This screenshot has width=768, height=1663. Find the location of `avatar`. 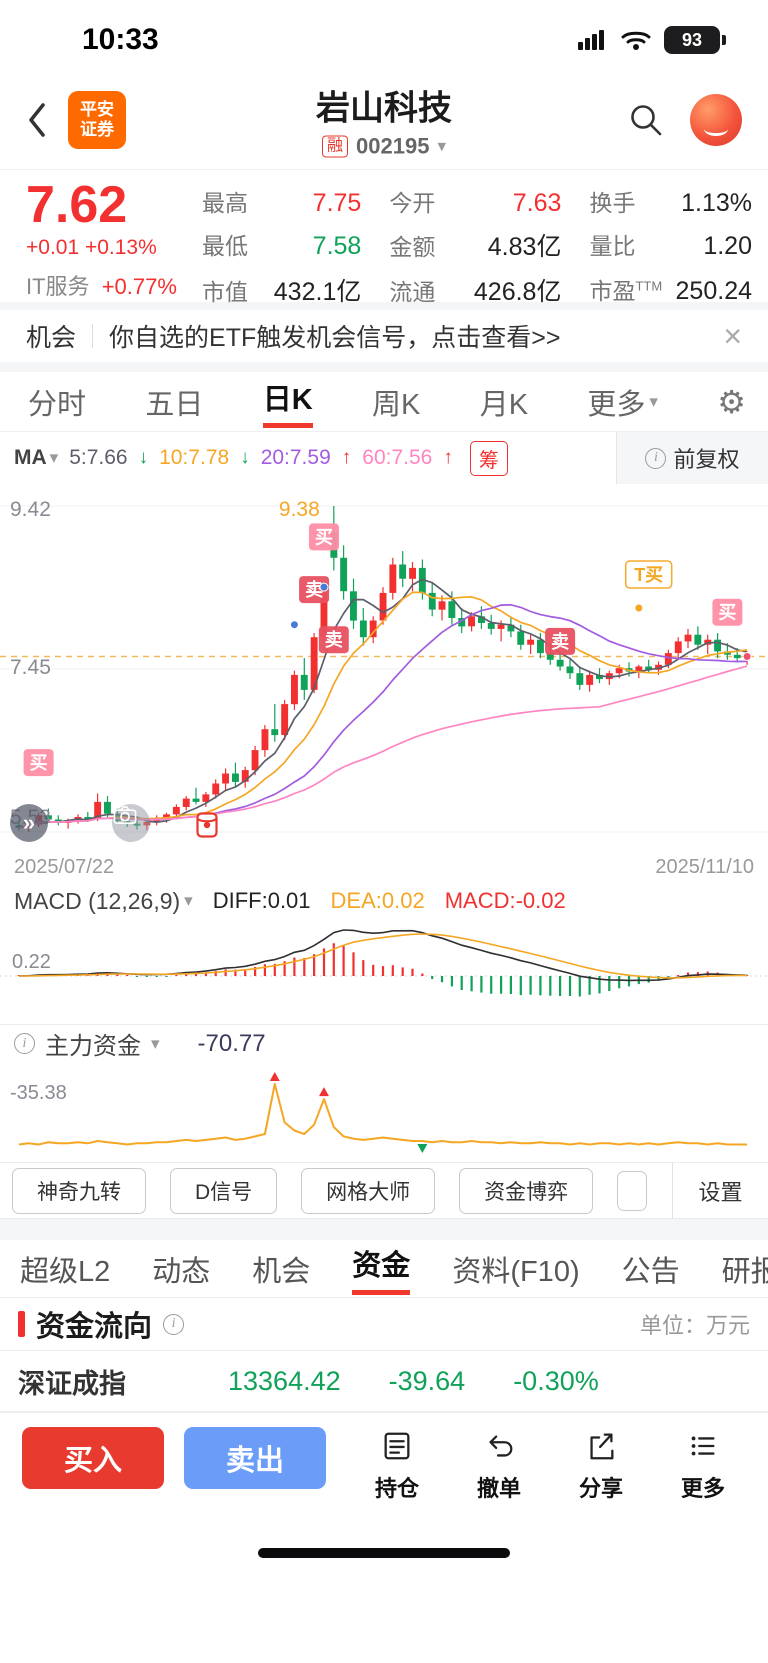

avatar is located at coordinates (716, 119).